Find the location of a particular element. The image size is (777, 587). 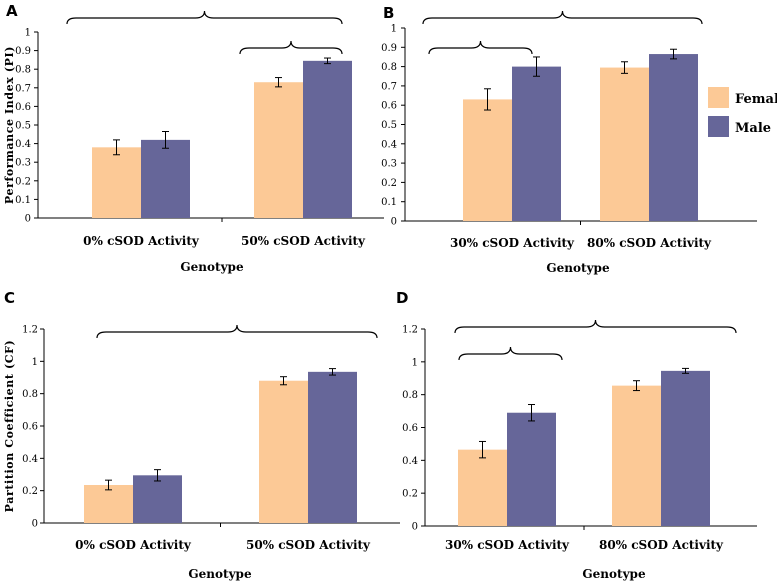

panel-d-ytick-label: 0.2 is located at coordinates (410, 494).